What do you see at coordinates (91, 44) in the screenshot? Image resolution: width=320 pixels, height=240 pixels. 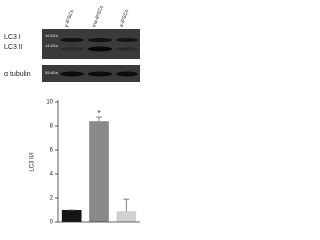 I see `blot-panel` at bounding box center [91, 44].